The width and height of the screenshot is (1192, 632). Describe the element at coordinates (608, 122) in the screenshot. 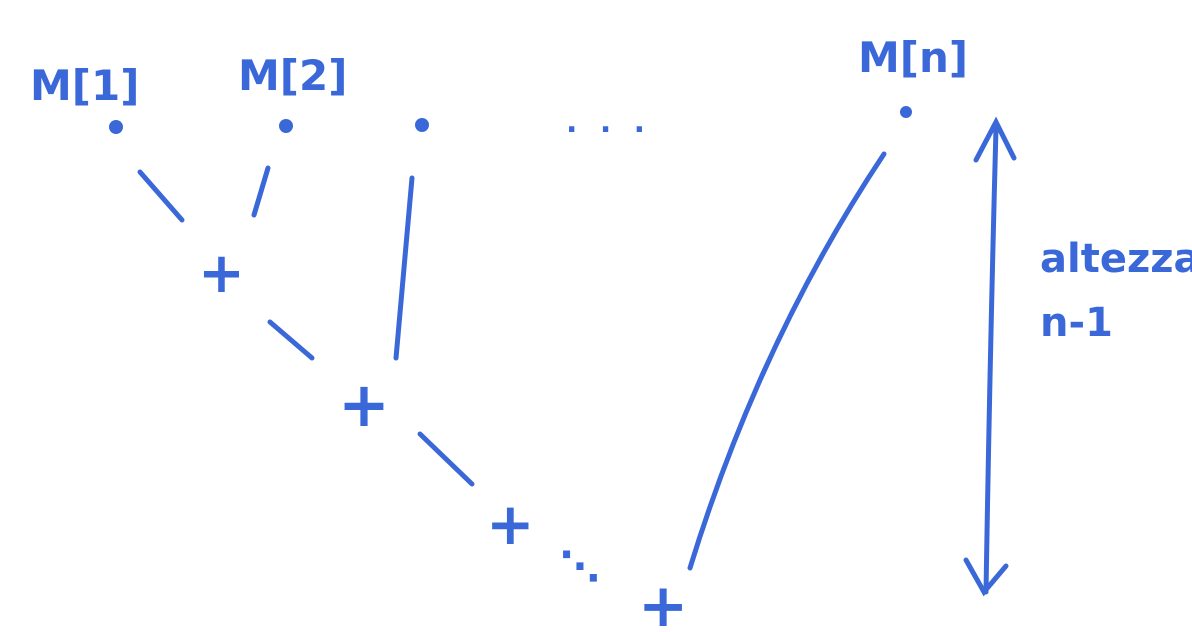

I see `top-ellipsis: . . .` at that location.